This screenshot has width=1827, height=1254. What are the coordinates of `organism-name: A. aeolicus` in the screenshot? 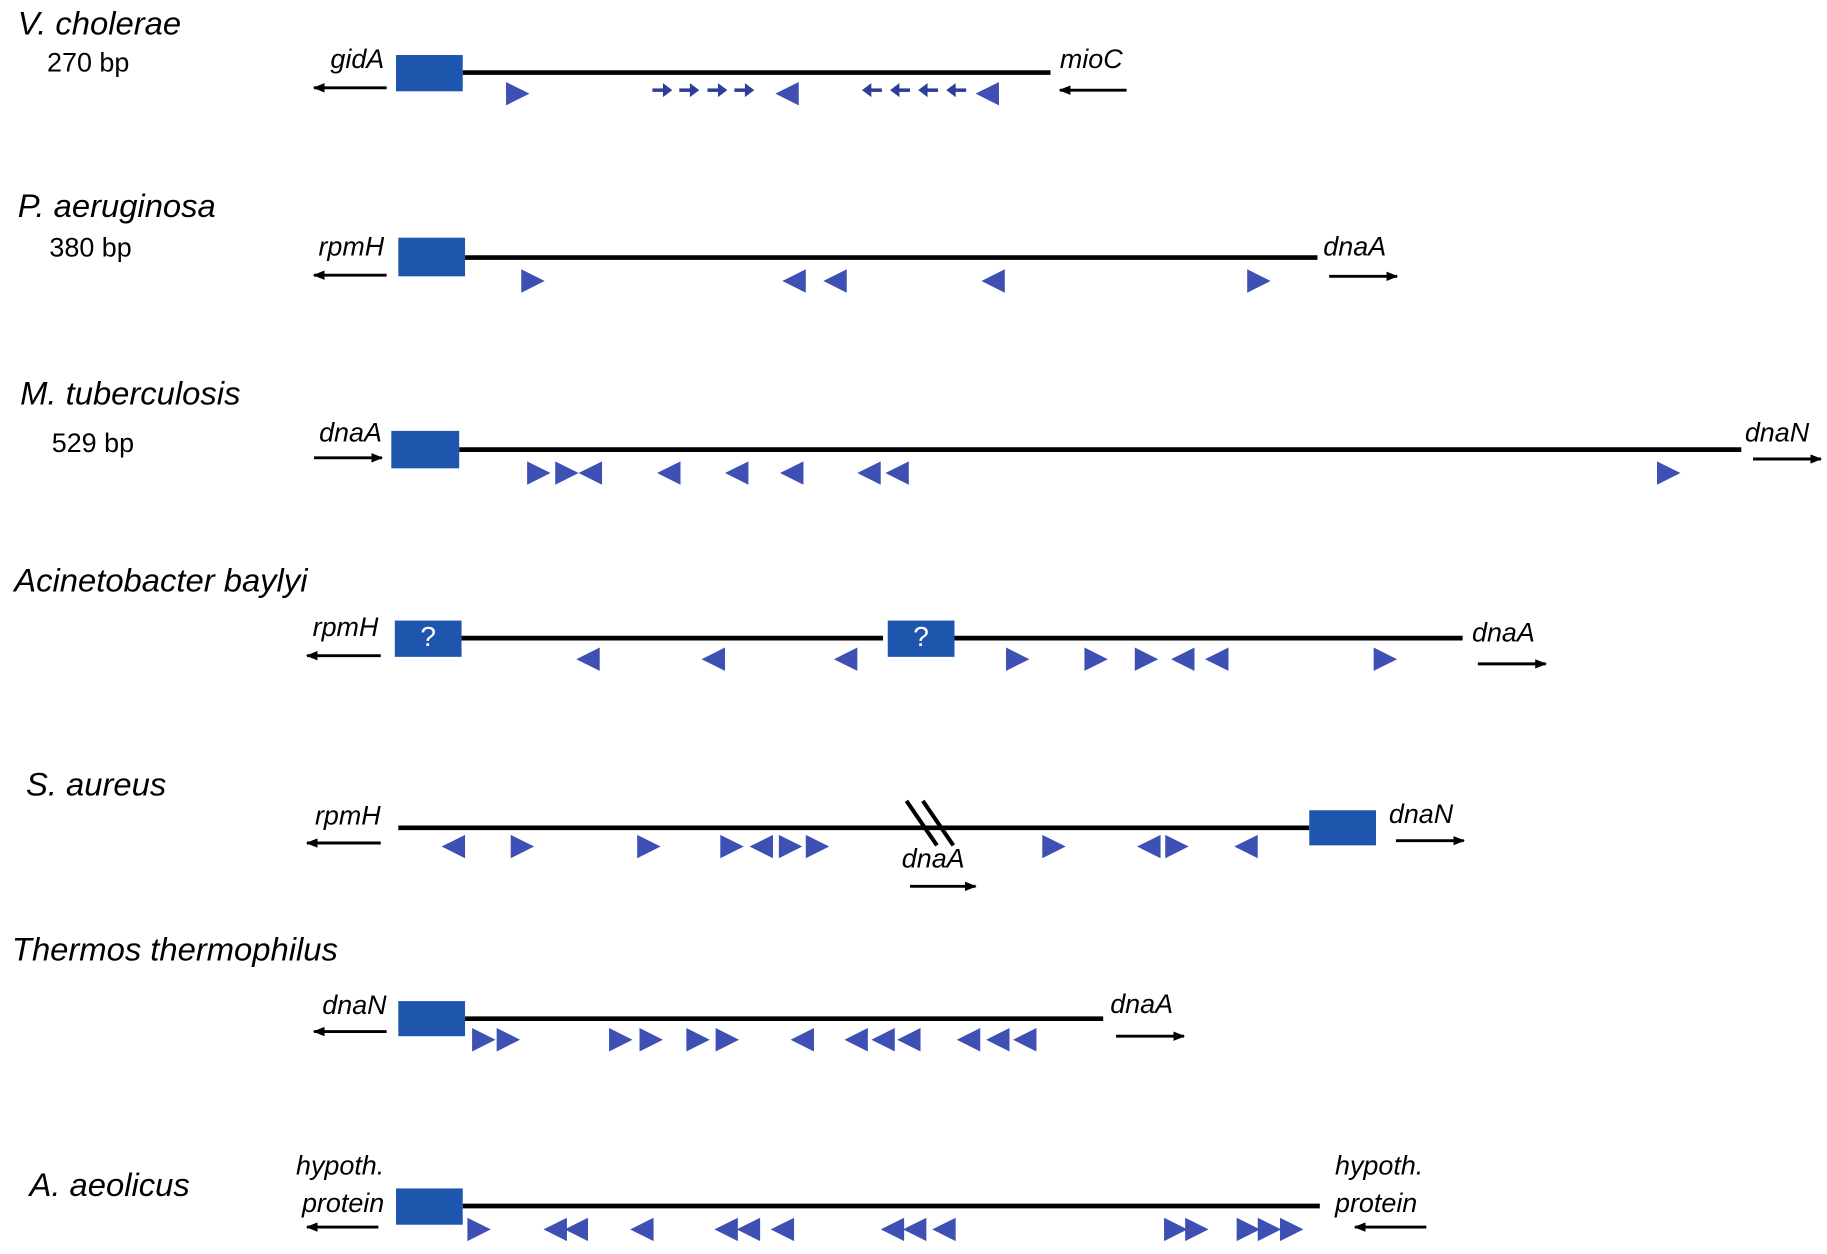 It's located at (108, 1184).